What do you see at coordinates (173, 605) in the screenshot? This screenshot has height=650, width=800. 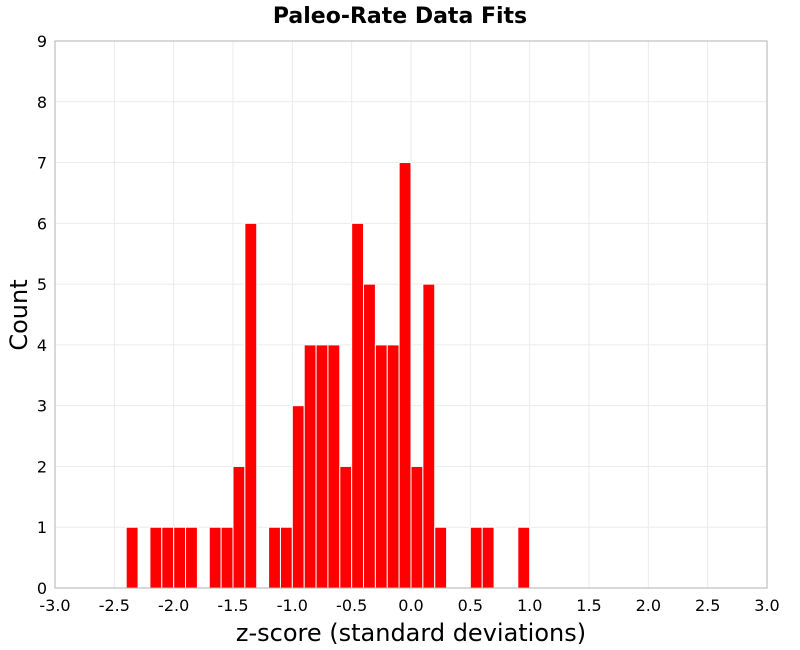 I see `x-tick-label: -2.0` at bounding box center [173, 605].